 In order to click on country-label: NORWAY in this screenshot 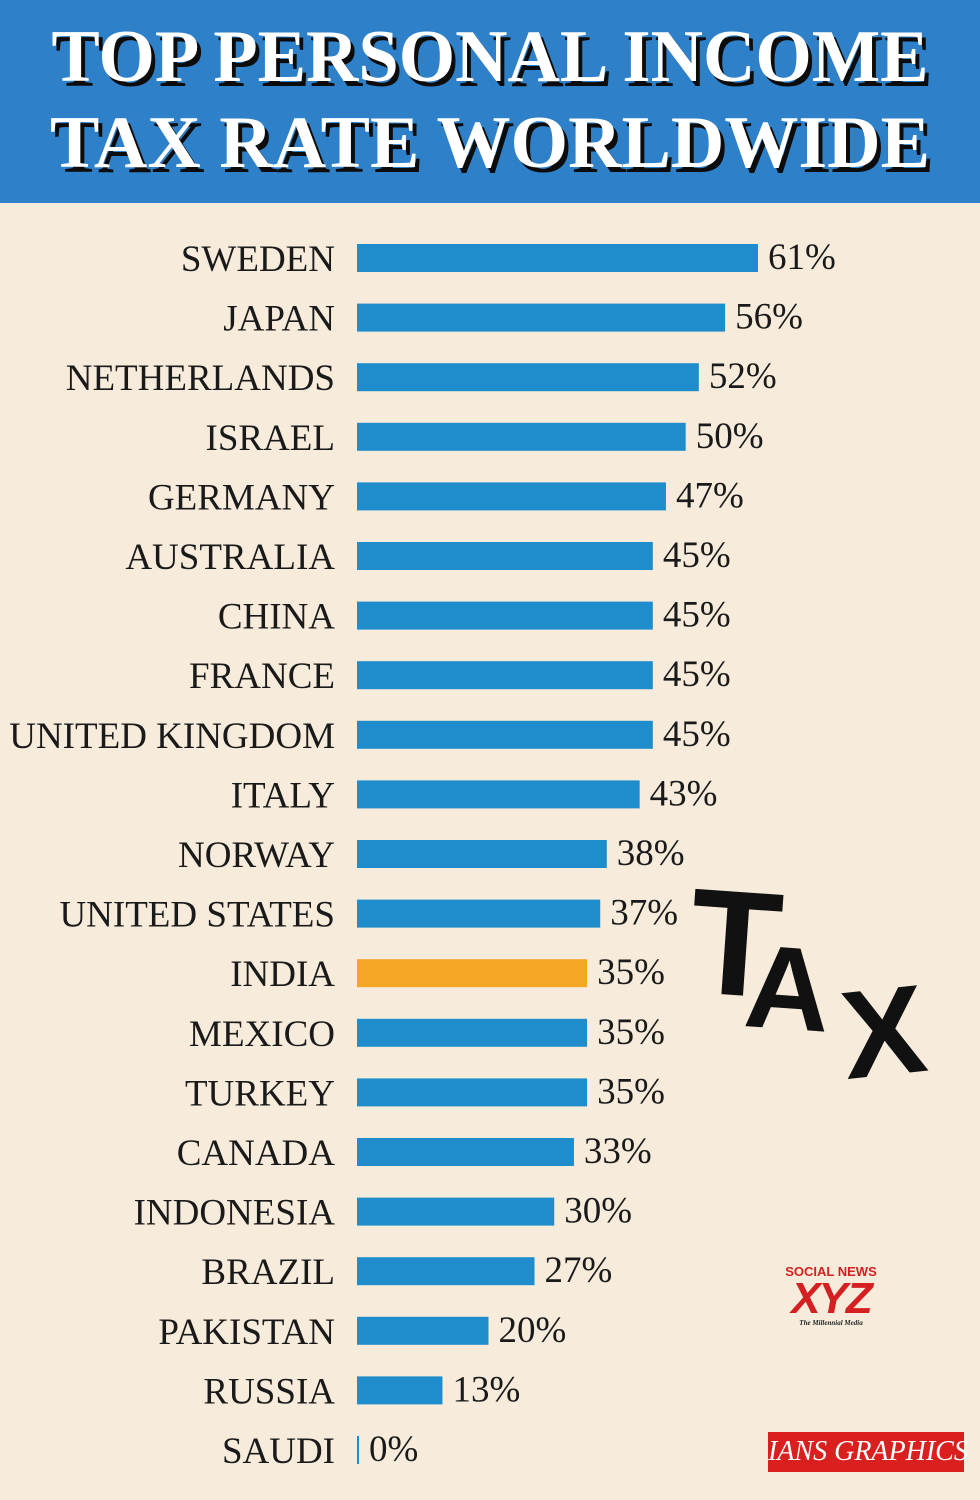, I will do `click(256, 855)`.